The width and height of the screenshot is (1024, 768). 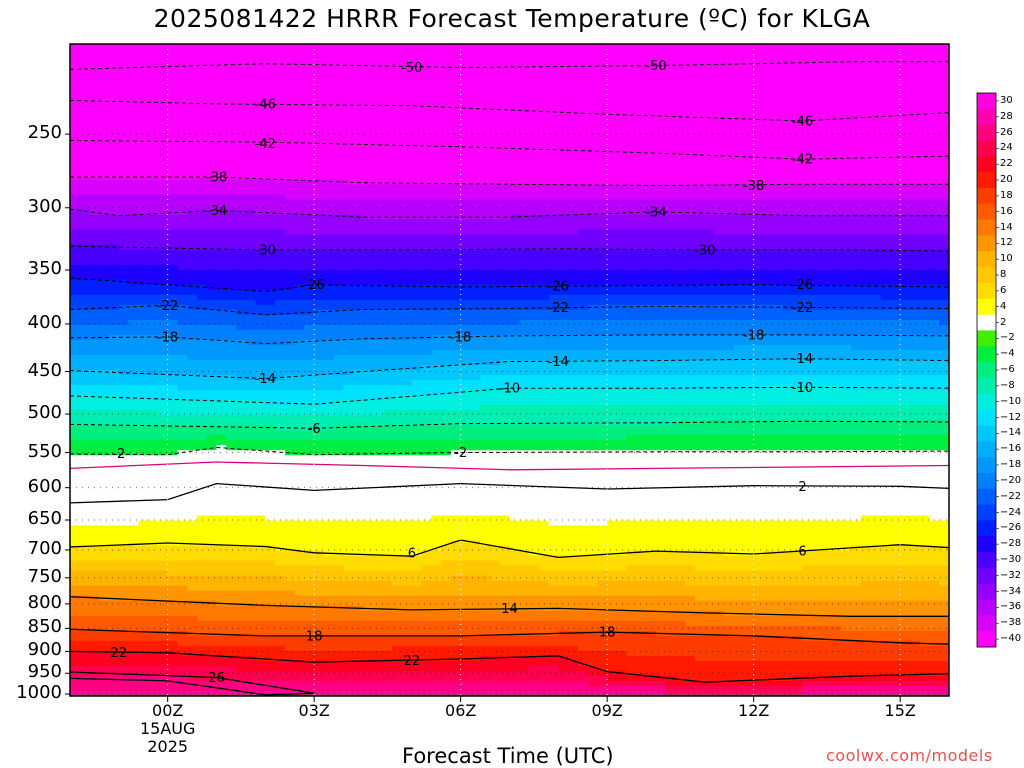 What do you see at coordinates (909, 755) in the screenshot?
I see `credit-link: coolwx.com/models` at bounding box center [909, 755].